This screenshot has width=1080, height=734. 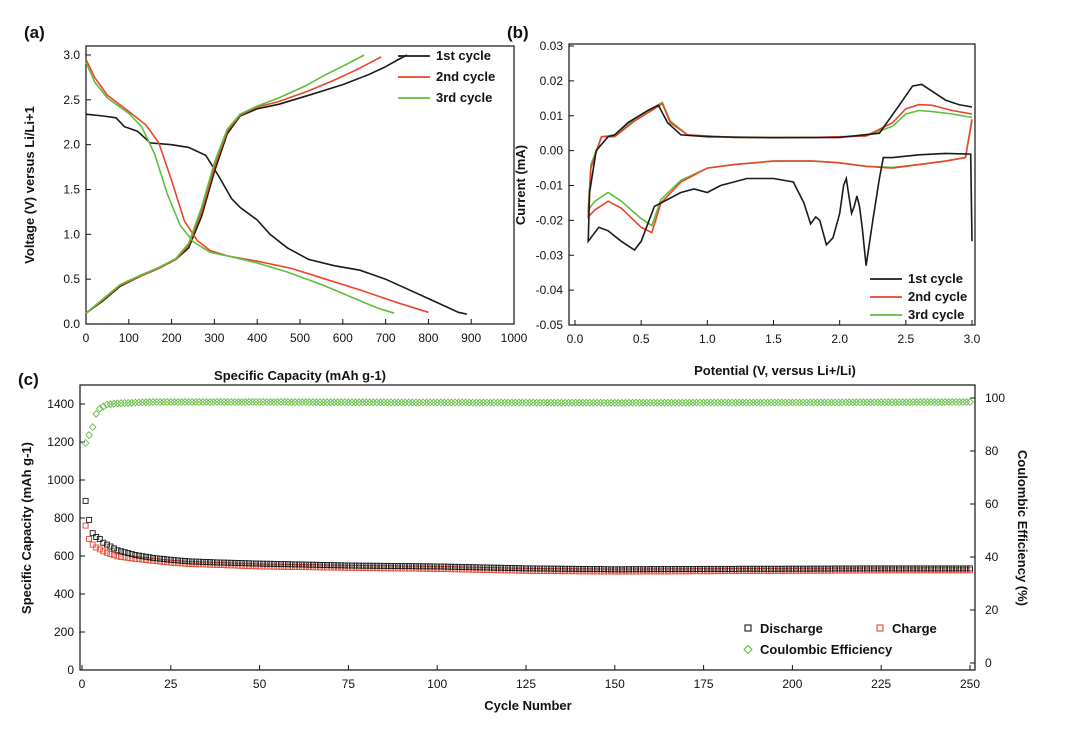 I want to click on panel-b-label: (b), so click(x=518, y=32).